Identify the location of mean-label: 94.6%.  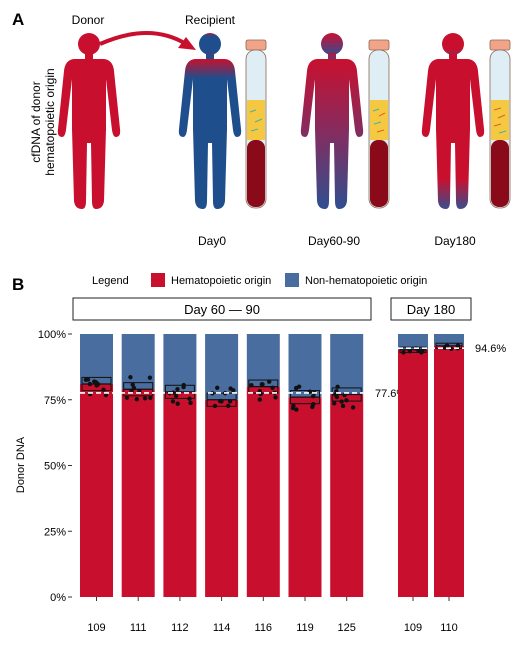
(490, 349).